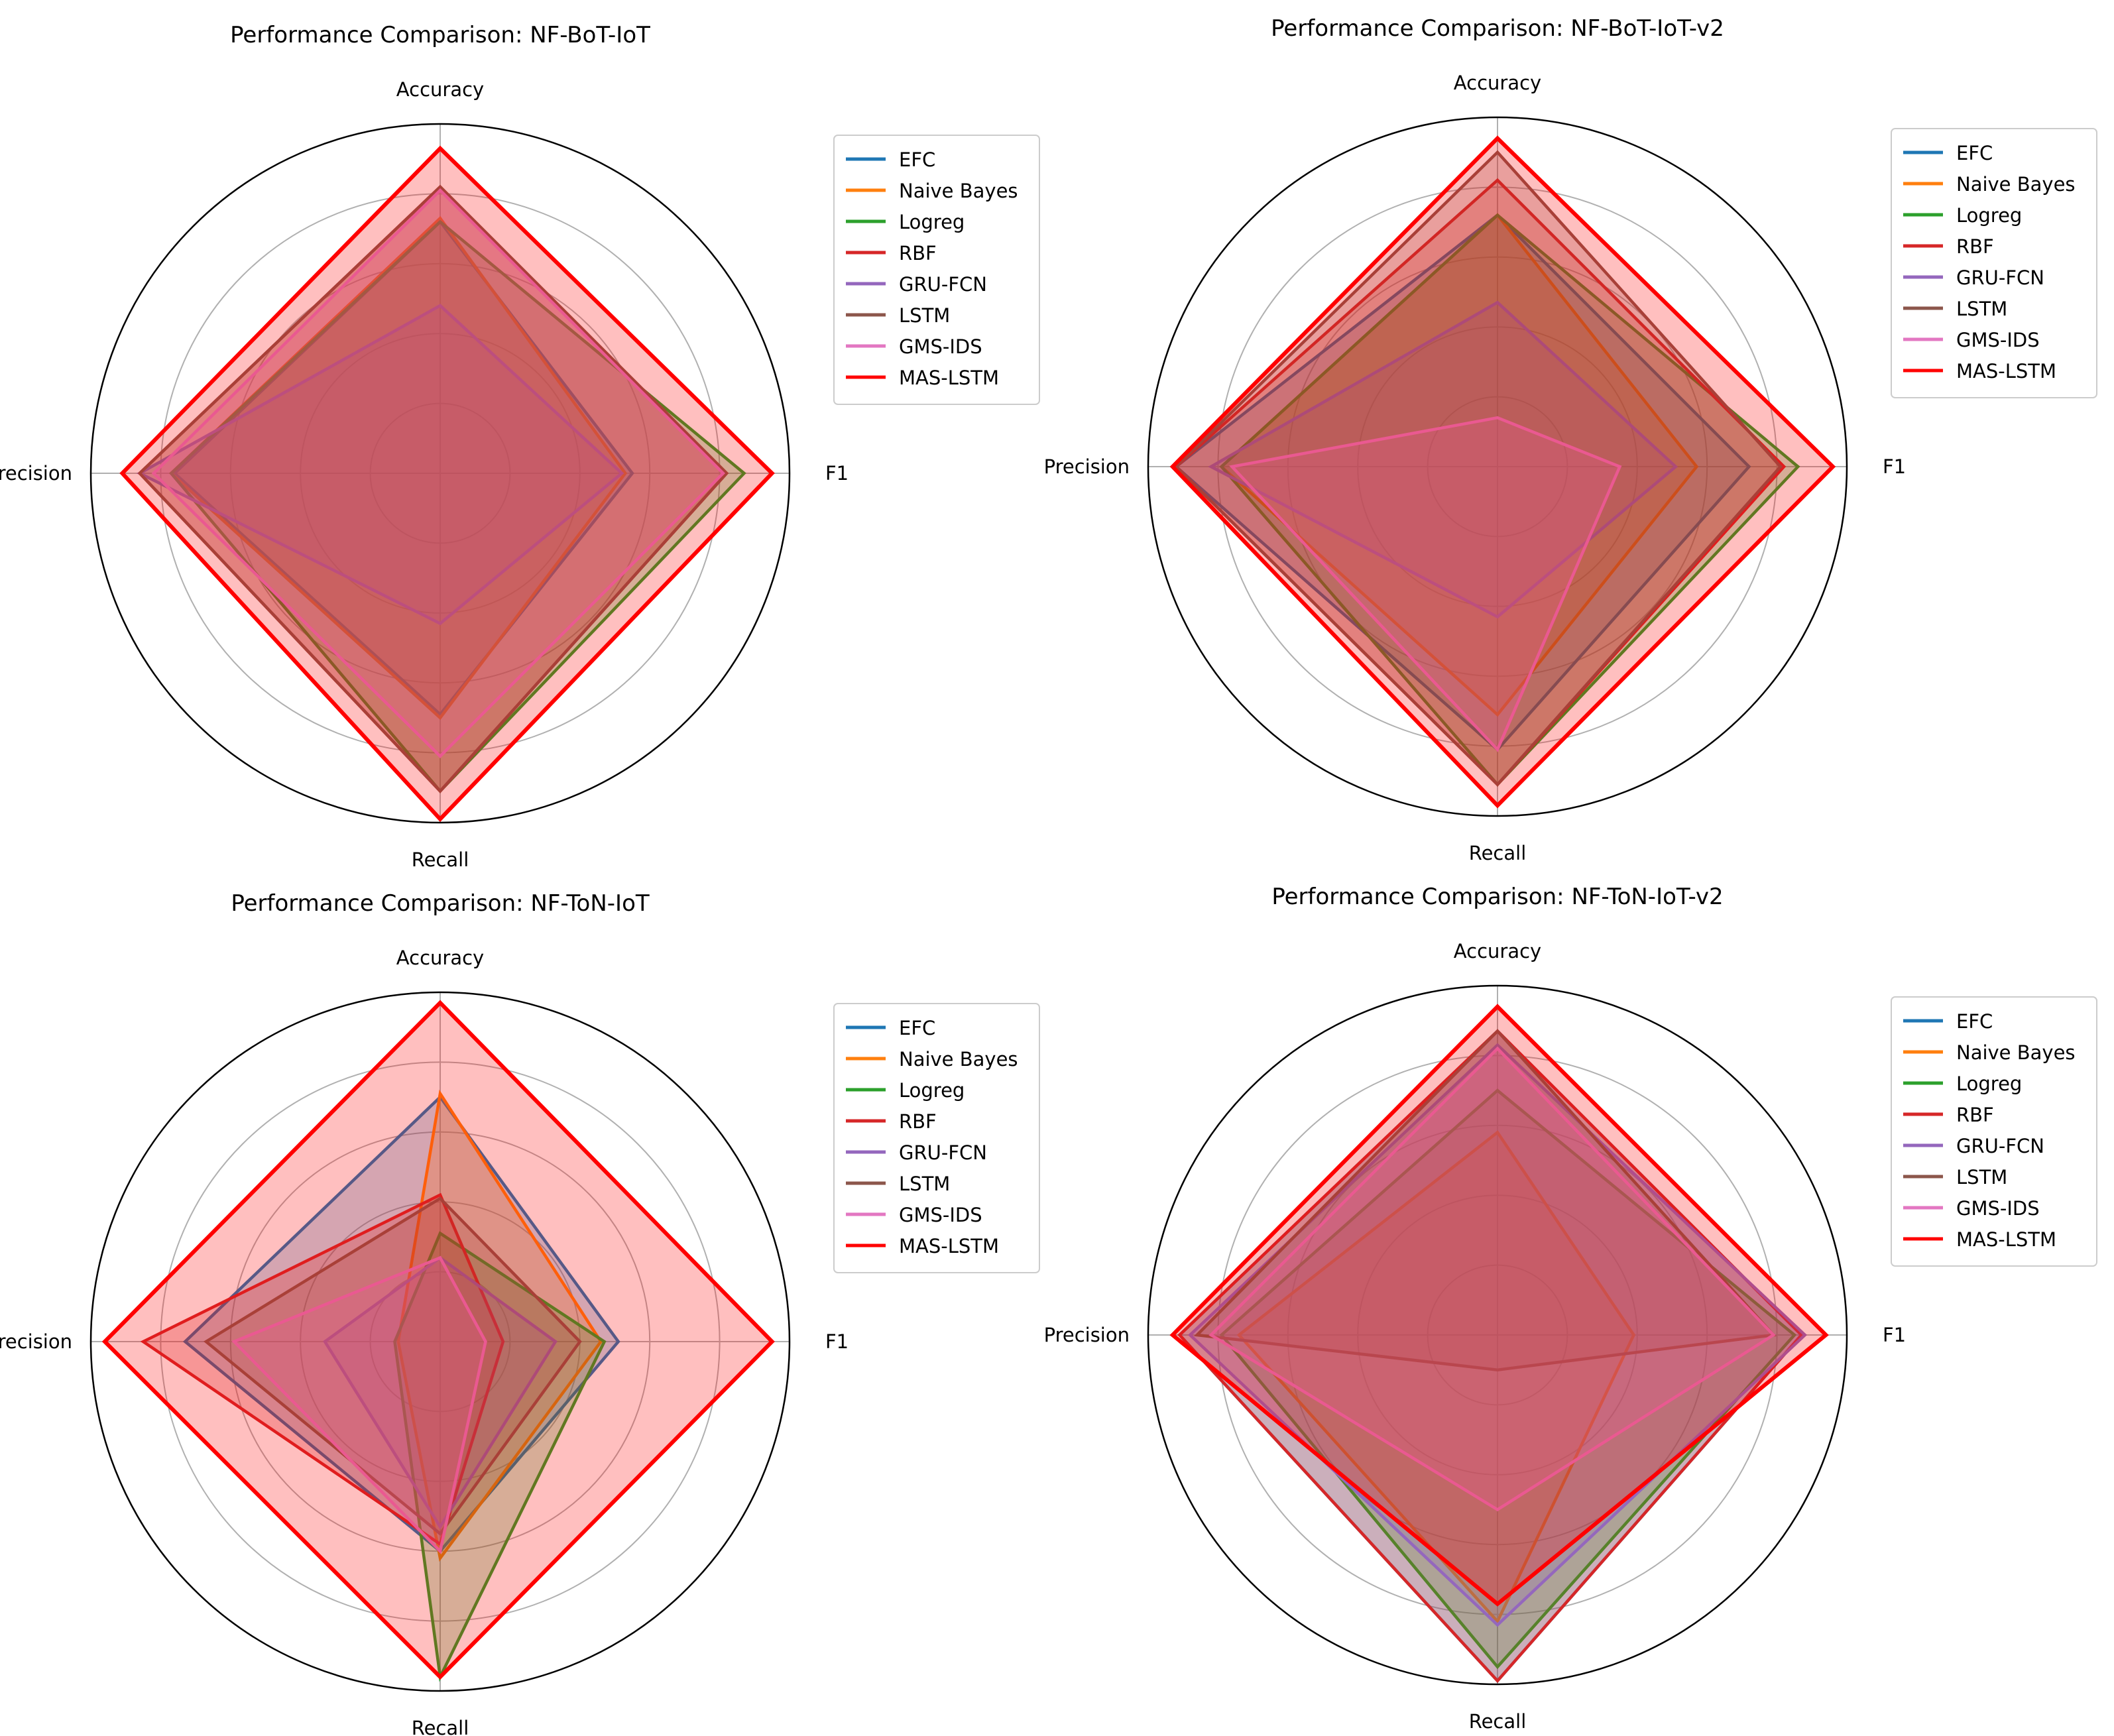 This screenshot has height=1736, width=2114. I want to click on series-polygon-efc, so click(403, 468).